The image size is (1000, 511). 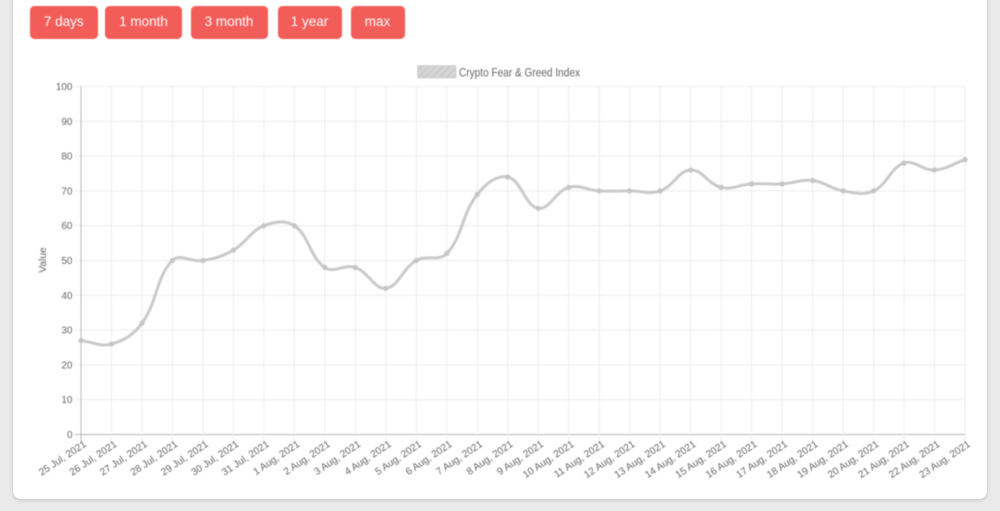 I want to click on svg-text: 10, so click(x=67, y=400).